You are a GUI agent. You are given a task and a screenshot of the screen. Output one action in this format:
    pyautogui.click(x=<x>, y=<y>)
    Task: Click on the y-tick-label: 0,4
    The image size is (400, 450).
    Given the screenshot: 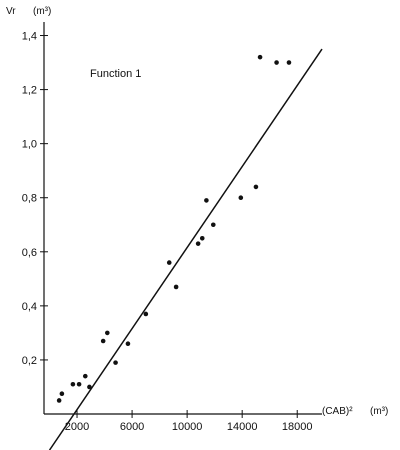 What is the action you would take?
    pyautogui.click(x=29, y=307)
    